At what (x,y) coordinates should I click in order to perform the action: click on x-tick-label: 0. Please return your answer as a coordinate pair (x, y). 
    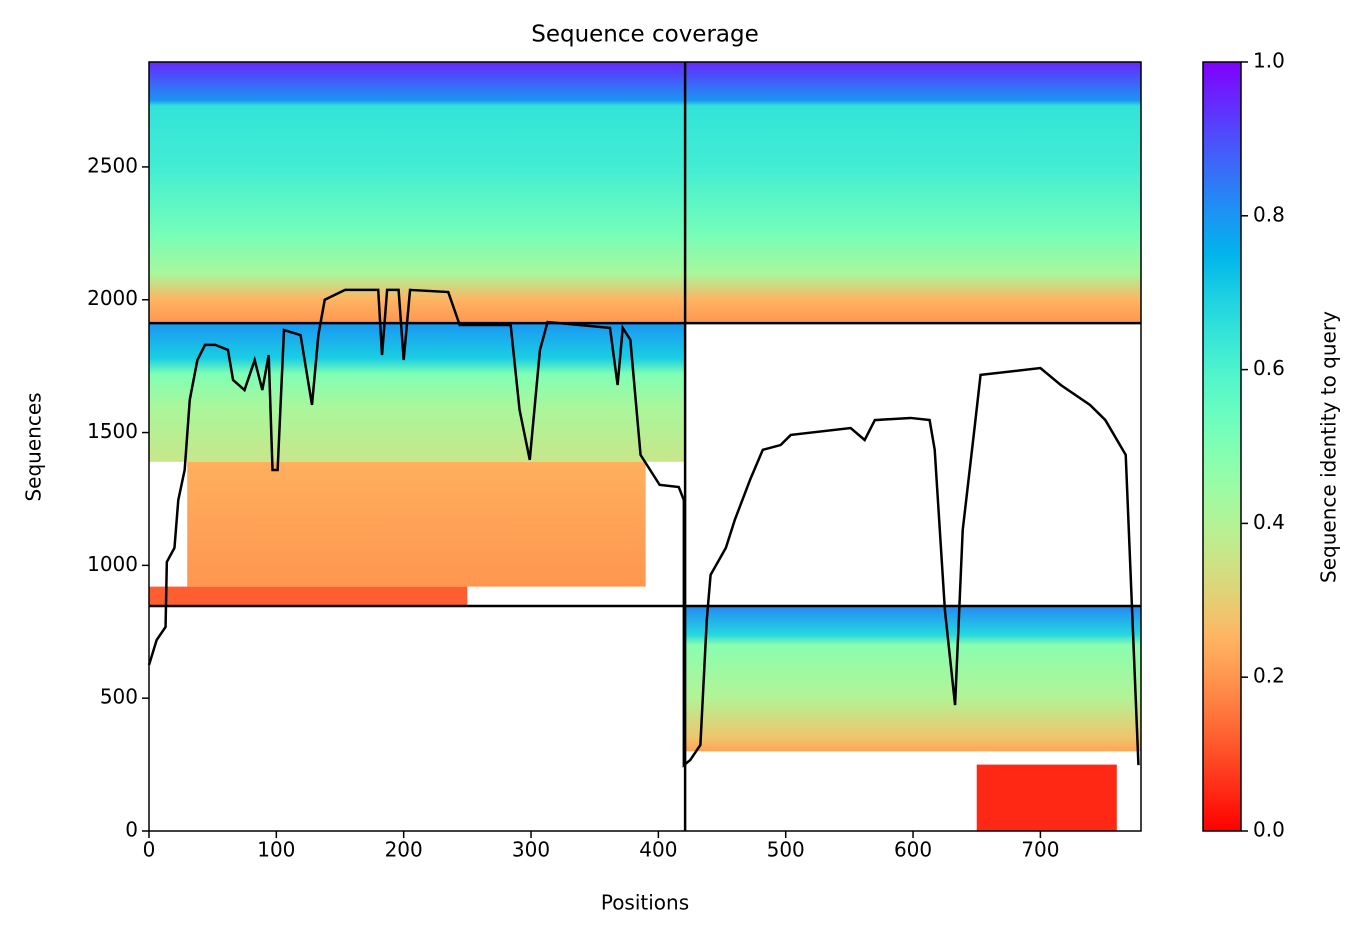
    Looking at the image, I should click on (149, 850).